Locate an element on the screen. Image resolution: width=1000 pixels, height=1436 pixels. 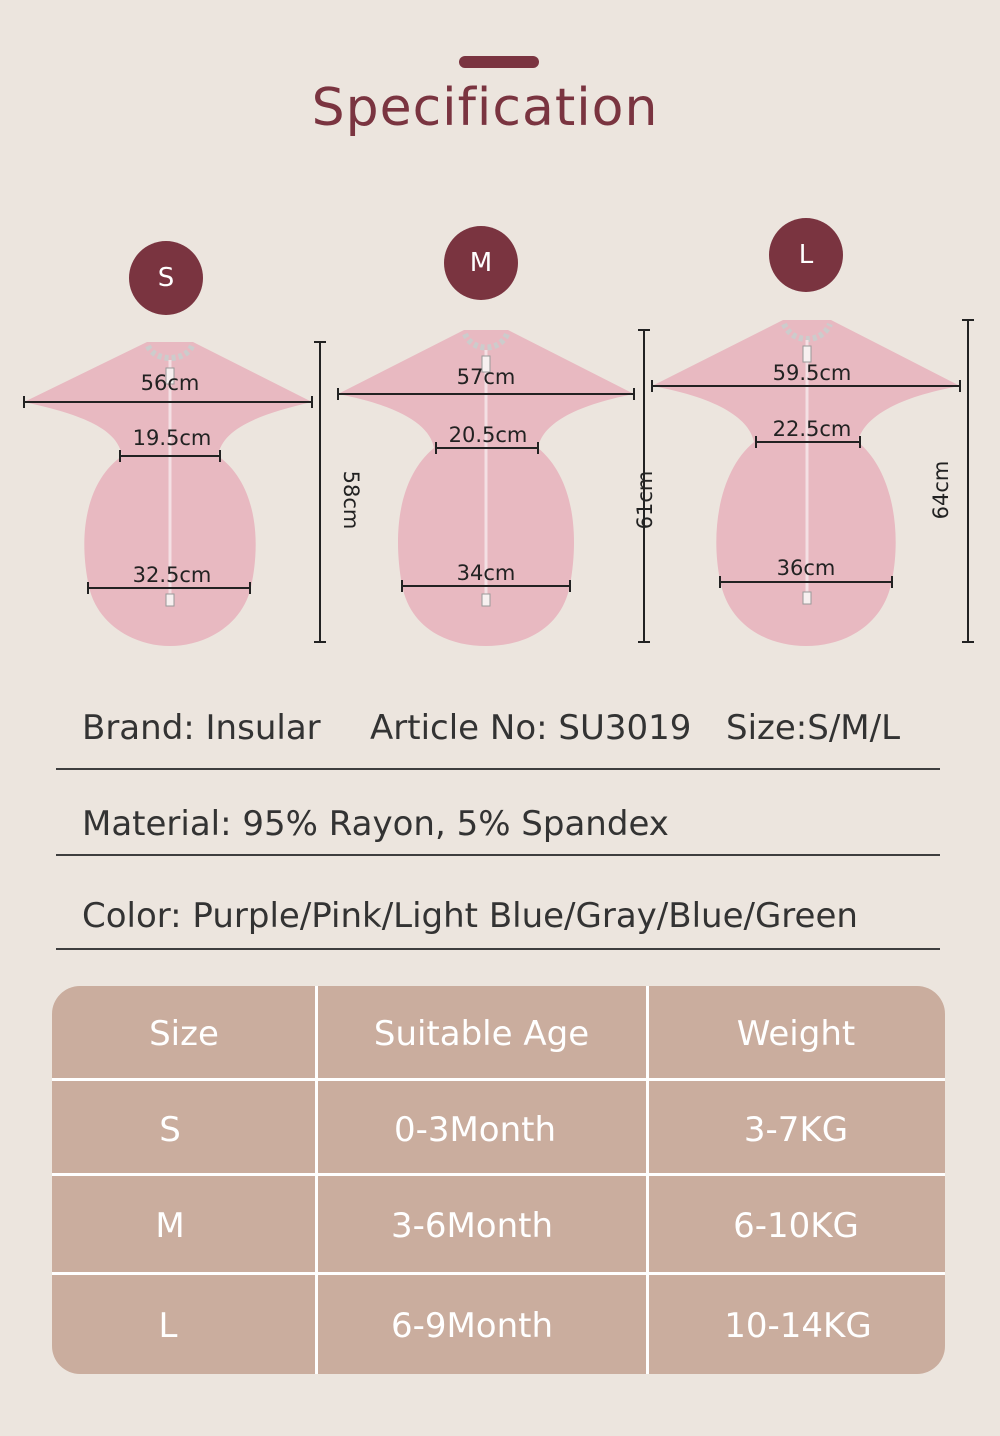
size-badge-m: M is located at coordinates (481, 263).